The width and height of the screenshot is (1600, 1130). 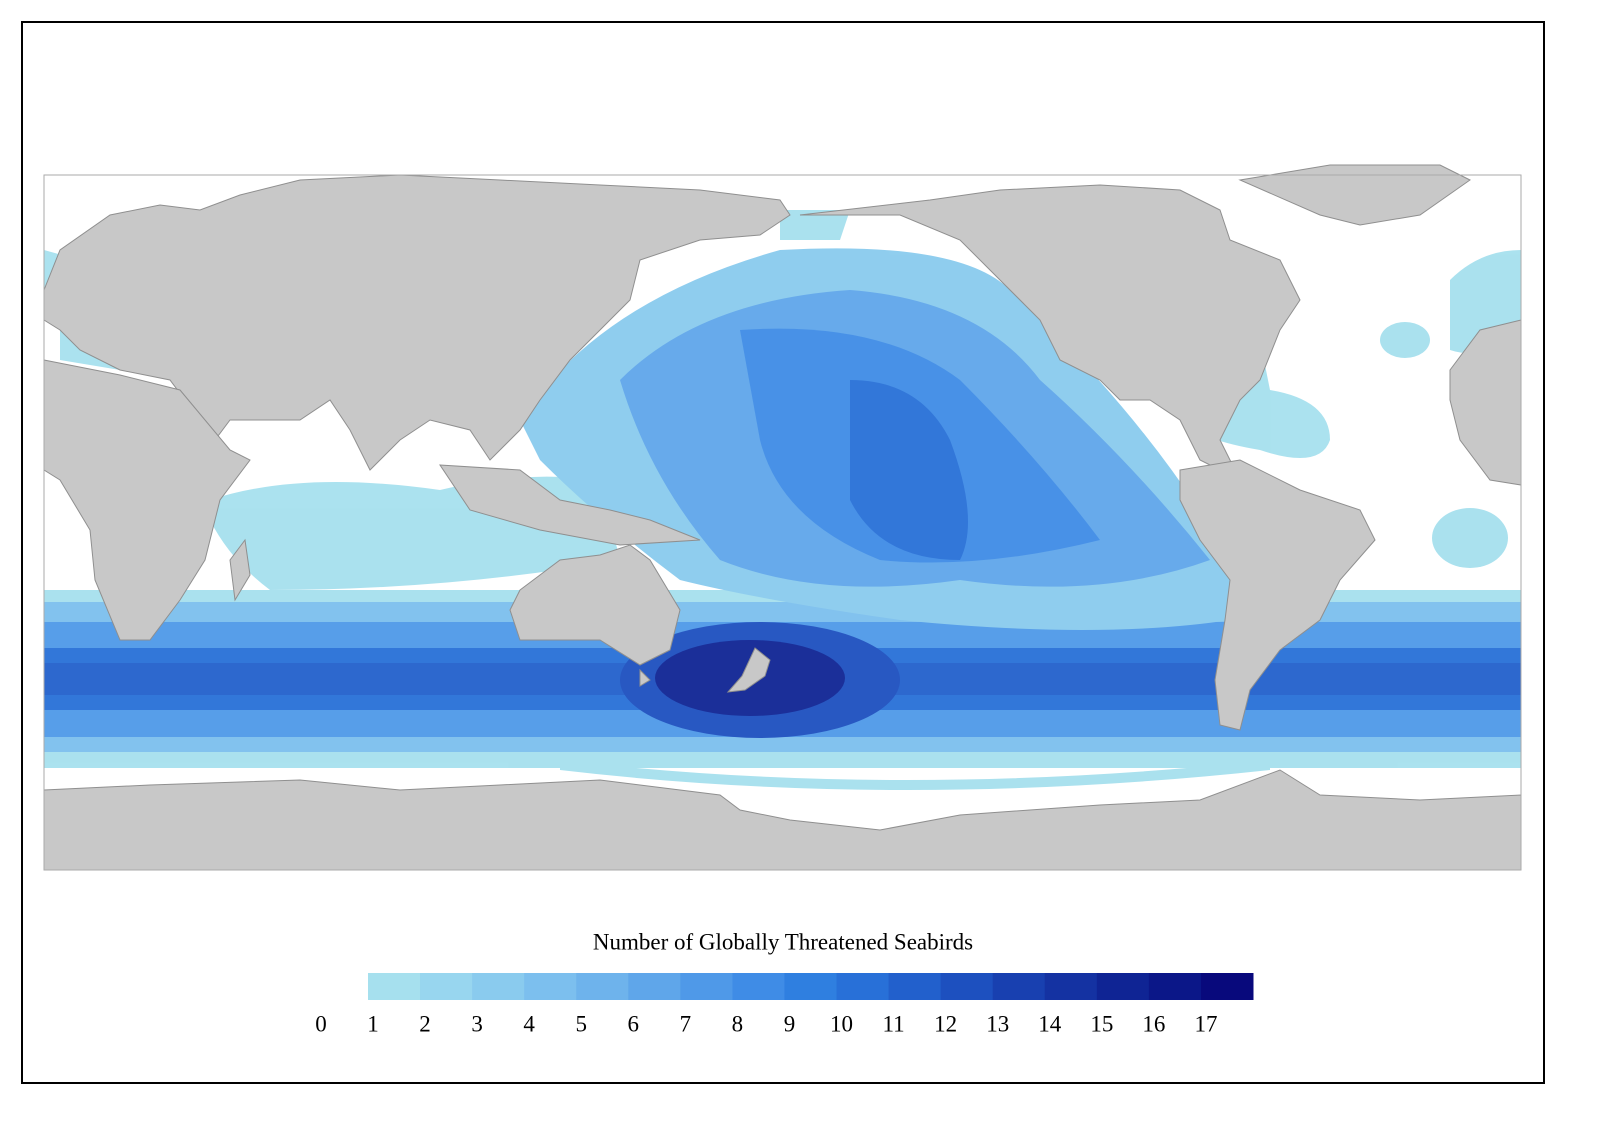 I want to click on legend-tick-label: 14, so click(x=1050, y=1023).